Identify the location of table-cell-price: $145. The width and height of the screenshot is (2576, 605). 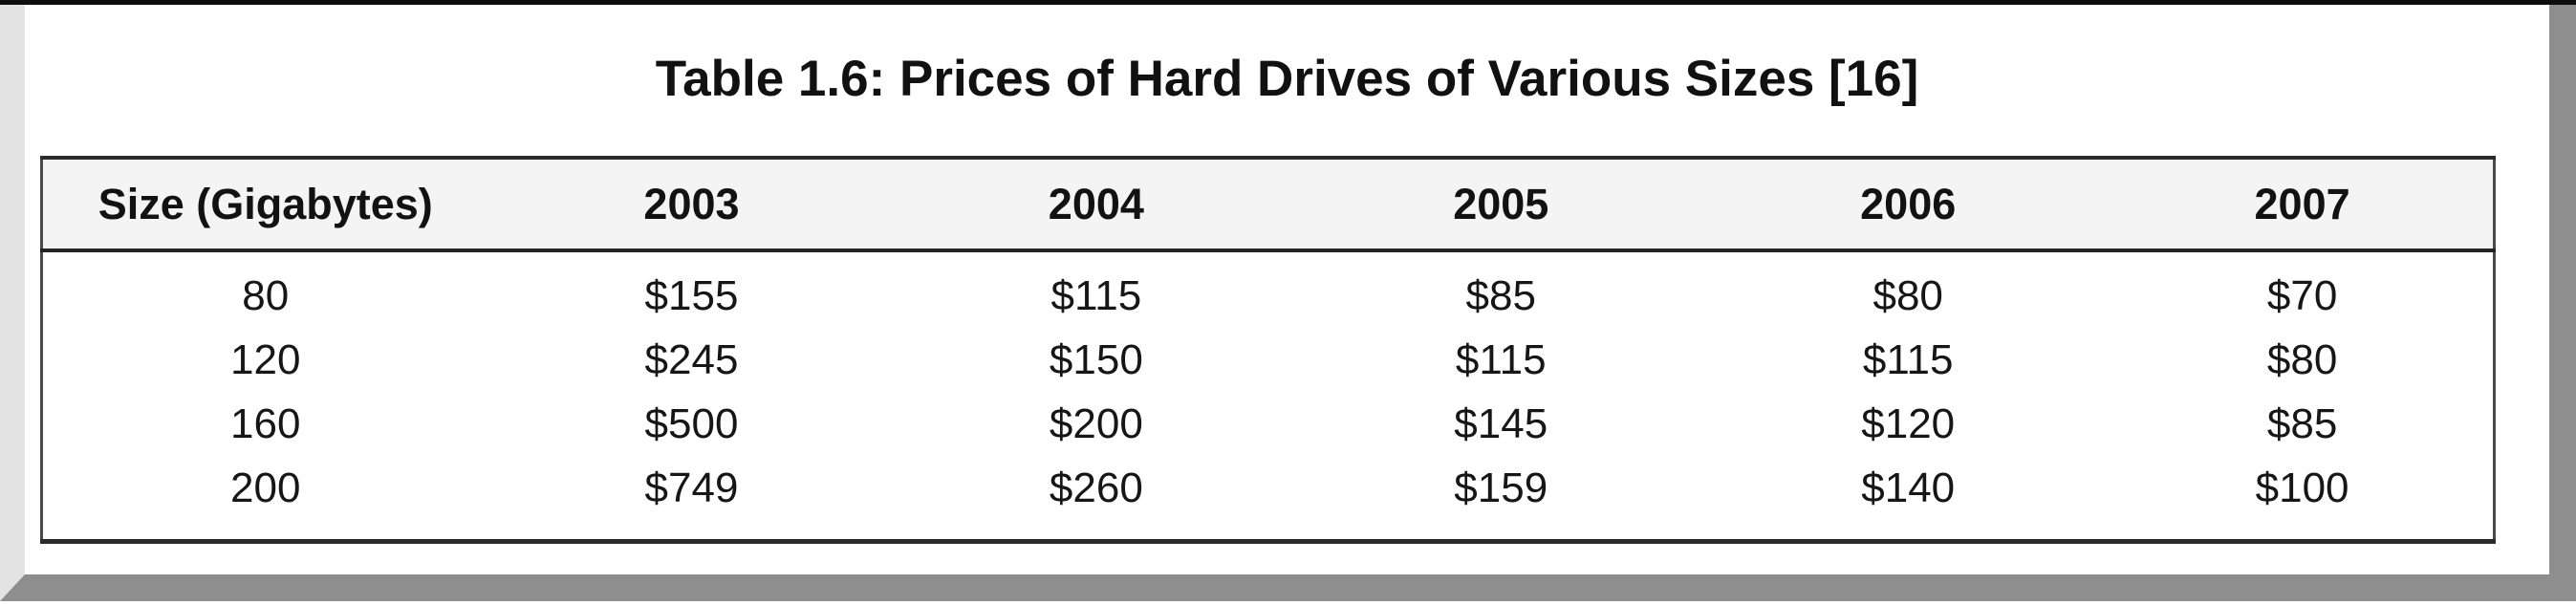
(1501, 423).